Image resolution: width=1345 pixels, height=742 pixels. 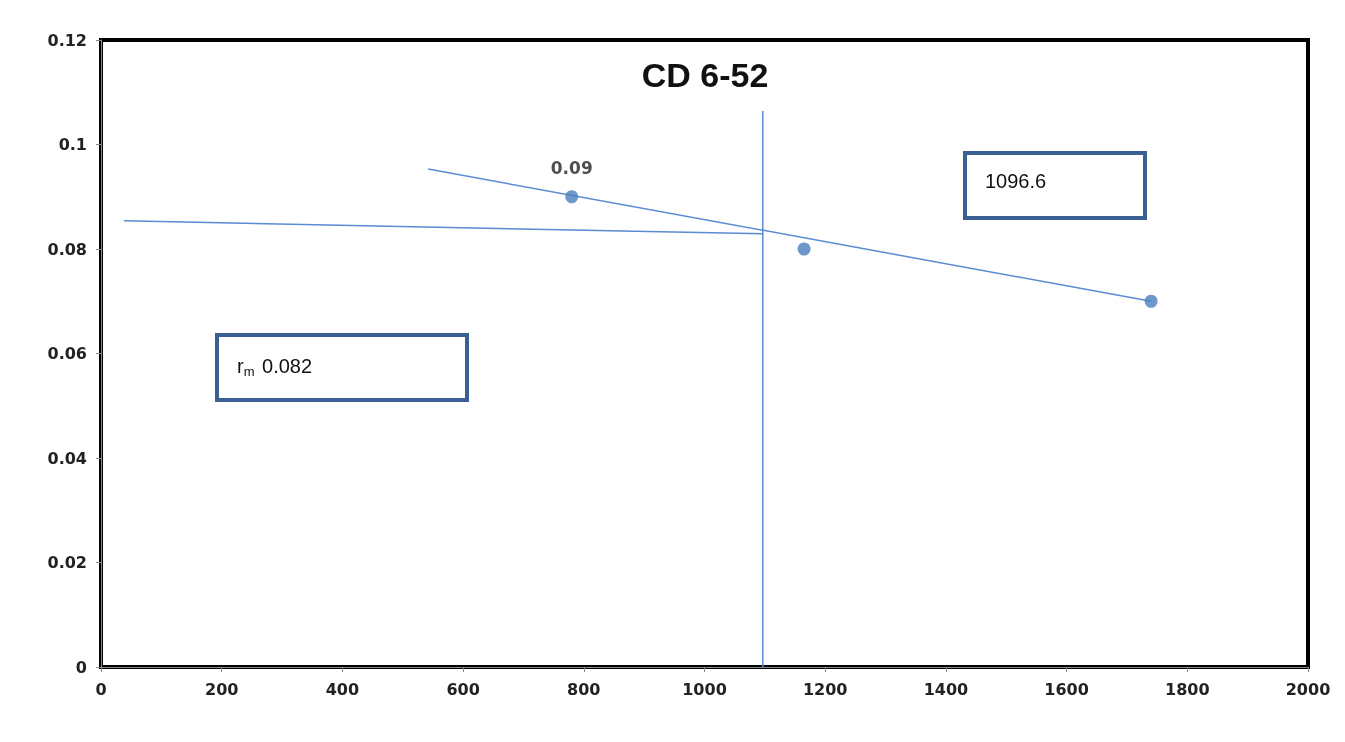 What do you see at coordinates (67, 249) in the screenshot?
I see `y-tick-label: 0.08` at bounding box center [67, 249].